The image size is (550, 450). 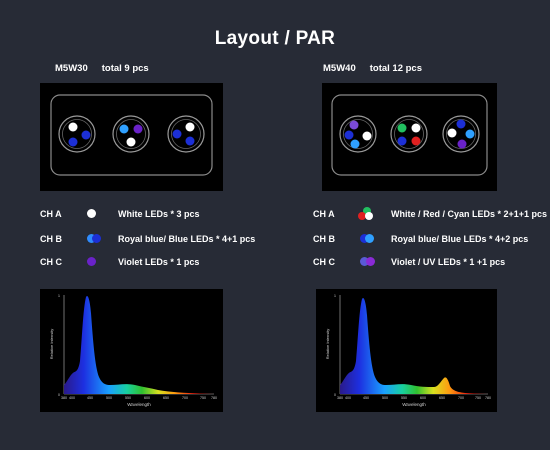 What do you see at coordinates (64, 398) in the screenshot?
I see `xtick-label: 380` at bounding box center [64, 398].